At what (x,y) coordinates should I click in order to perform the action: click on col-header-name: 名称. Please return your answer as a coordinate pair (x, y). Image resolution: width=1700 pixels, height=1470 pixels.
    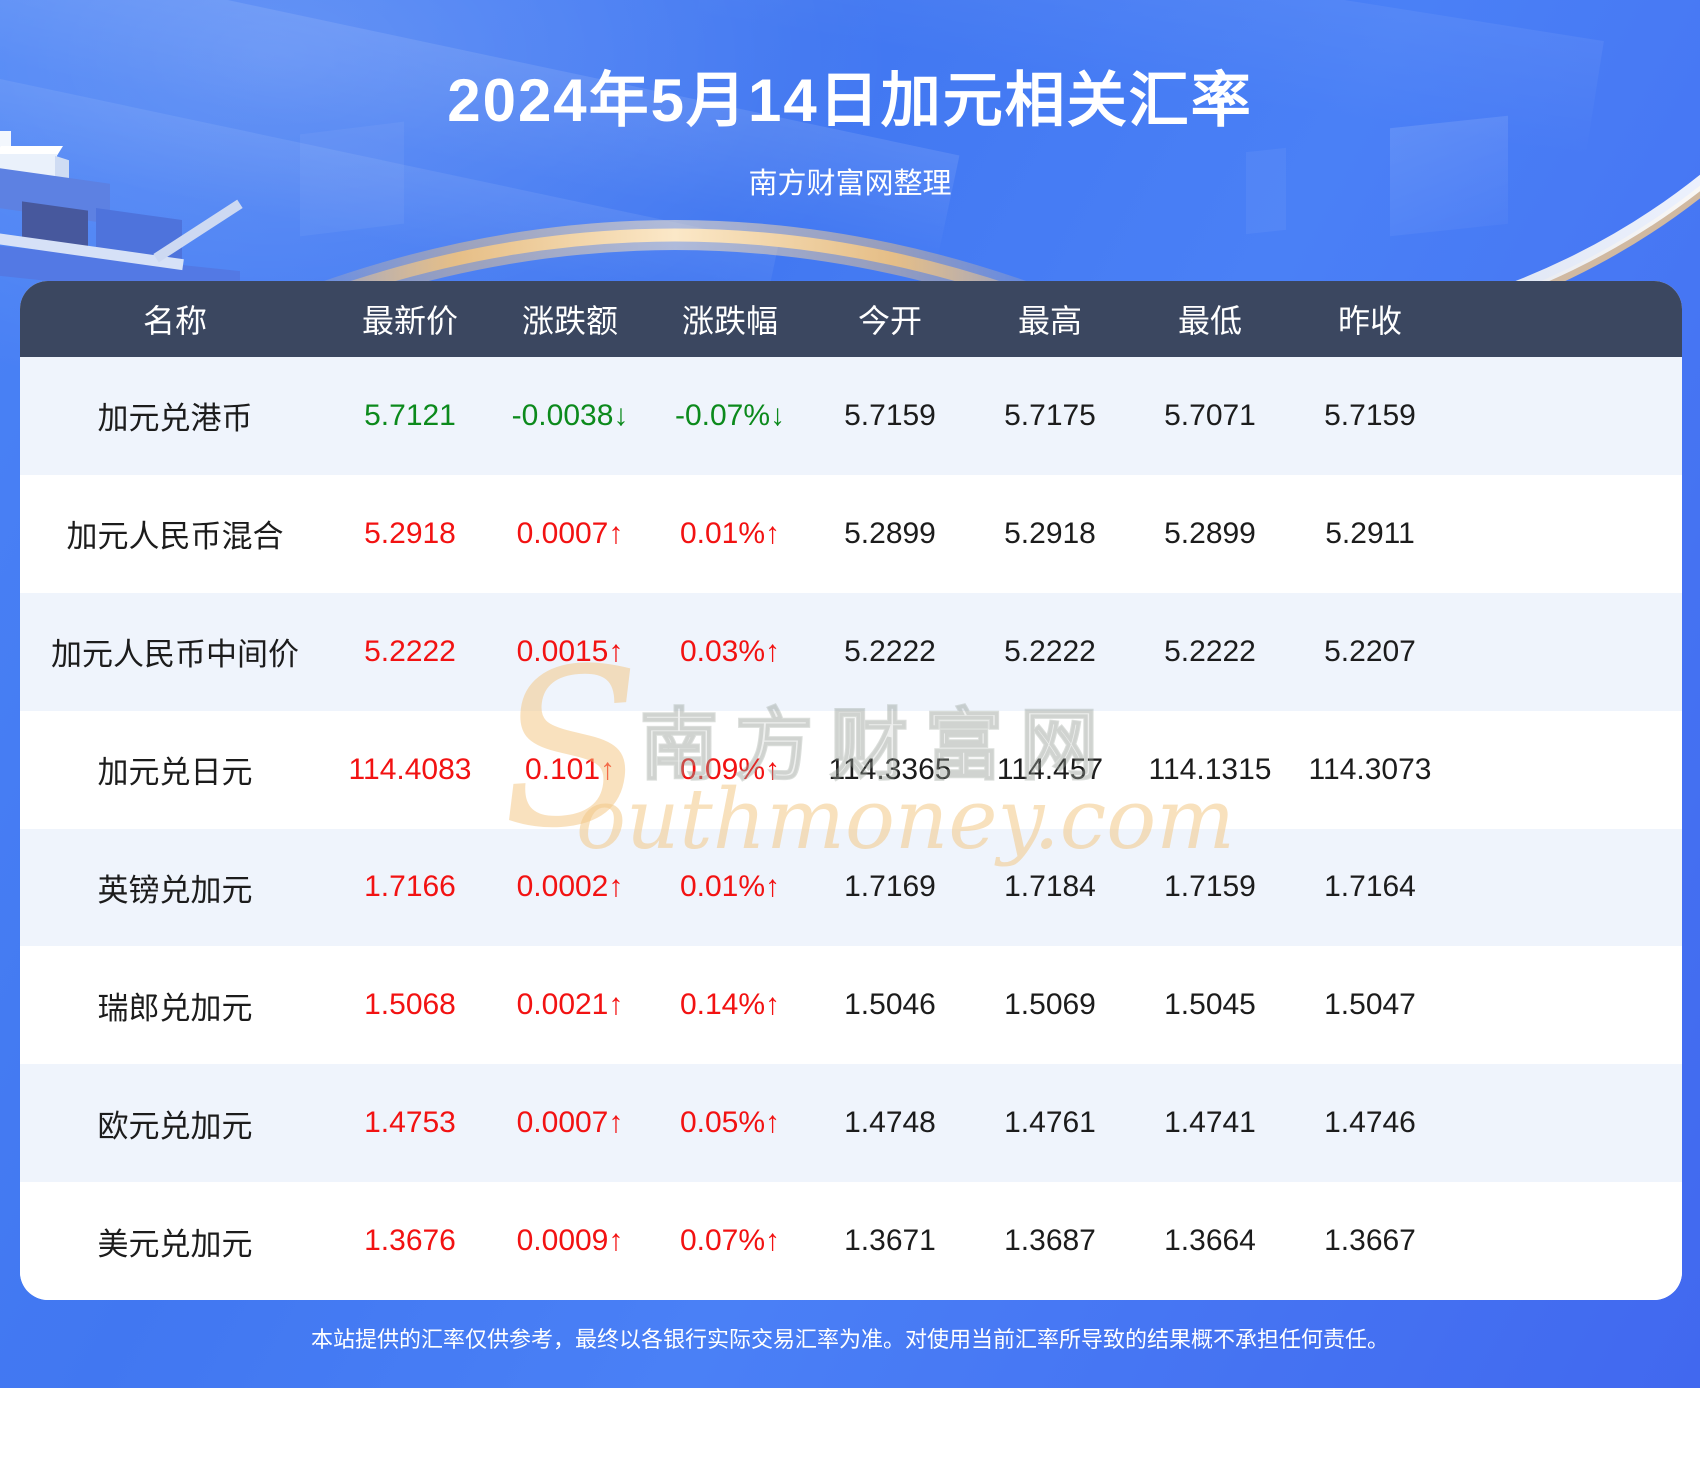
    Looking at the image, I should click on (174, 321).